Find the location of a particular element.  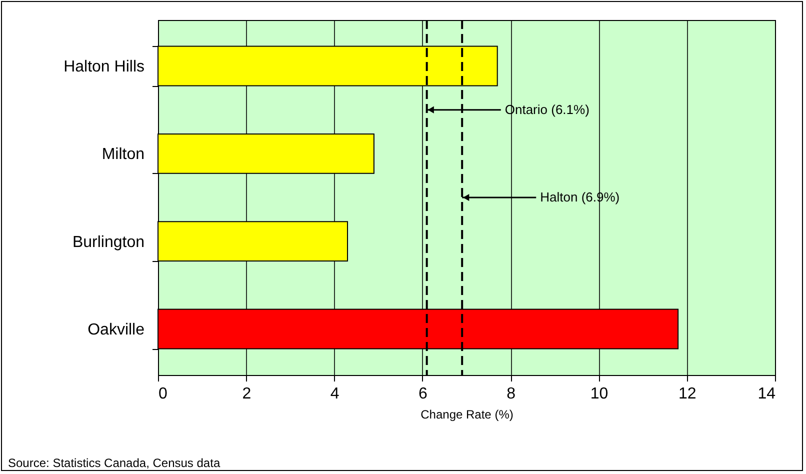

x-tick-label: 12 is located at coordinates (687, 394).